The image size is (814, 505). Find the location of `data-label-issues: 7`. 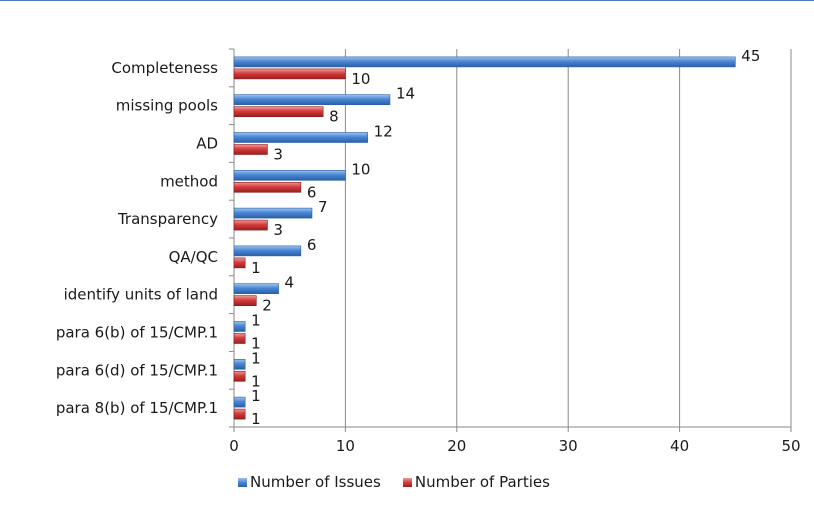

data-label-issues: 7 is located at coordinates (323, 207).